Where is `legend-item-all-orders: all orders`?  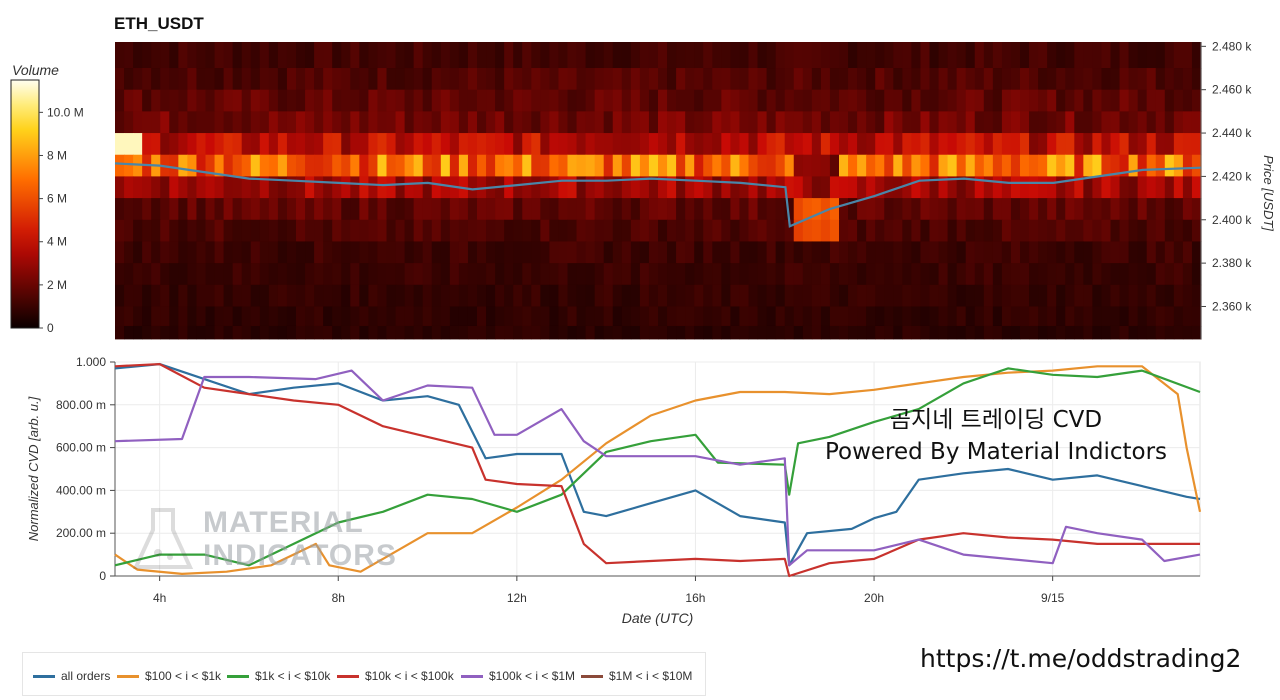 legend-item-all-orders: all orders is located at coordinates (71, 676).